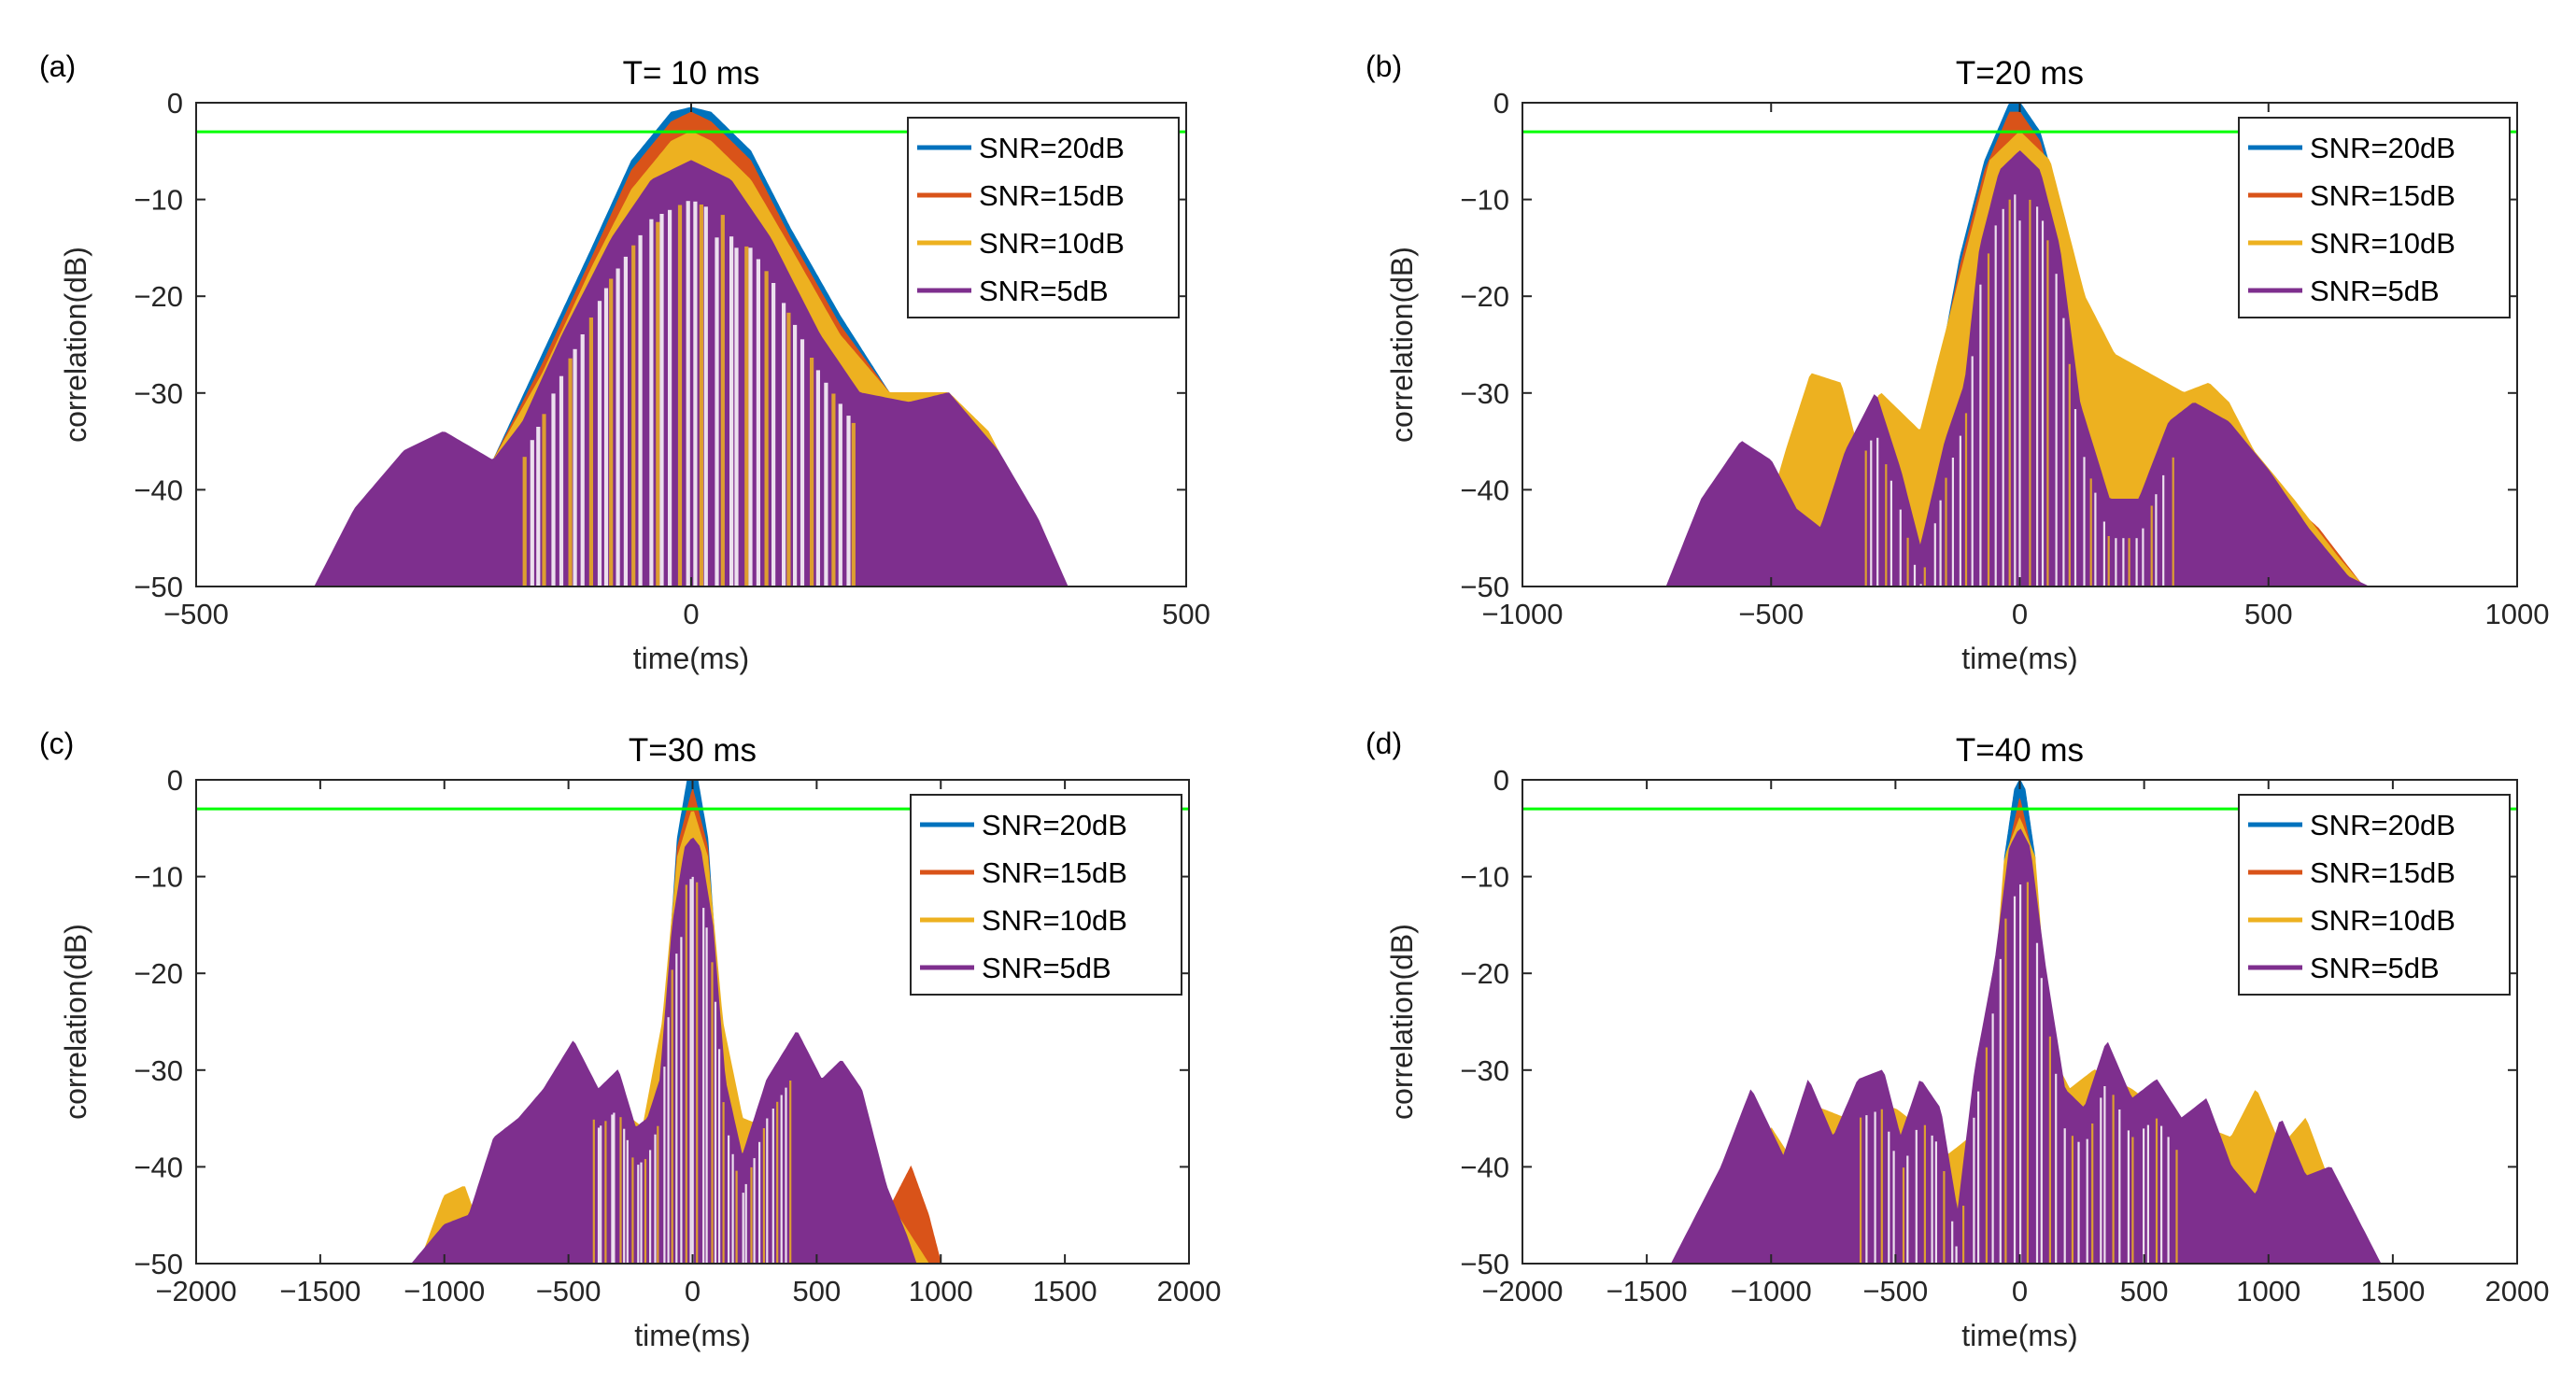 The height and width of the screenshot is (1385, 2576). I want to click on x-tick-label: 1000, so click(941, 1291).